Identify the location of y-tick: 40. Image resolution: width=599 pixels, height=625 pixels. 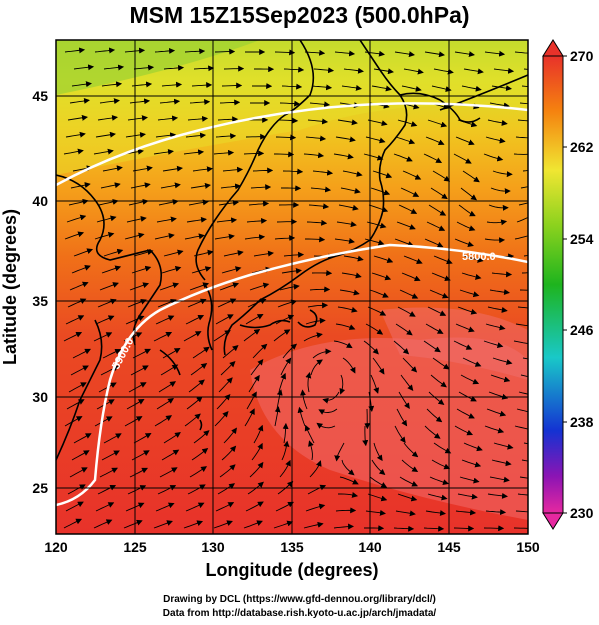
(40, 201).